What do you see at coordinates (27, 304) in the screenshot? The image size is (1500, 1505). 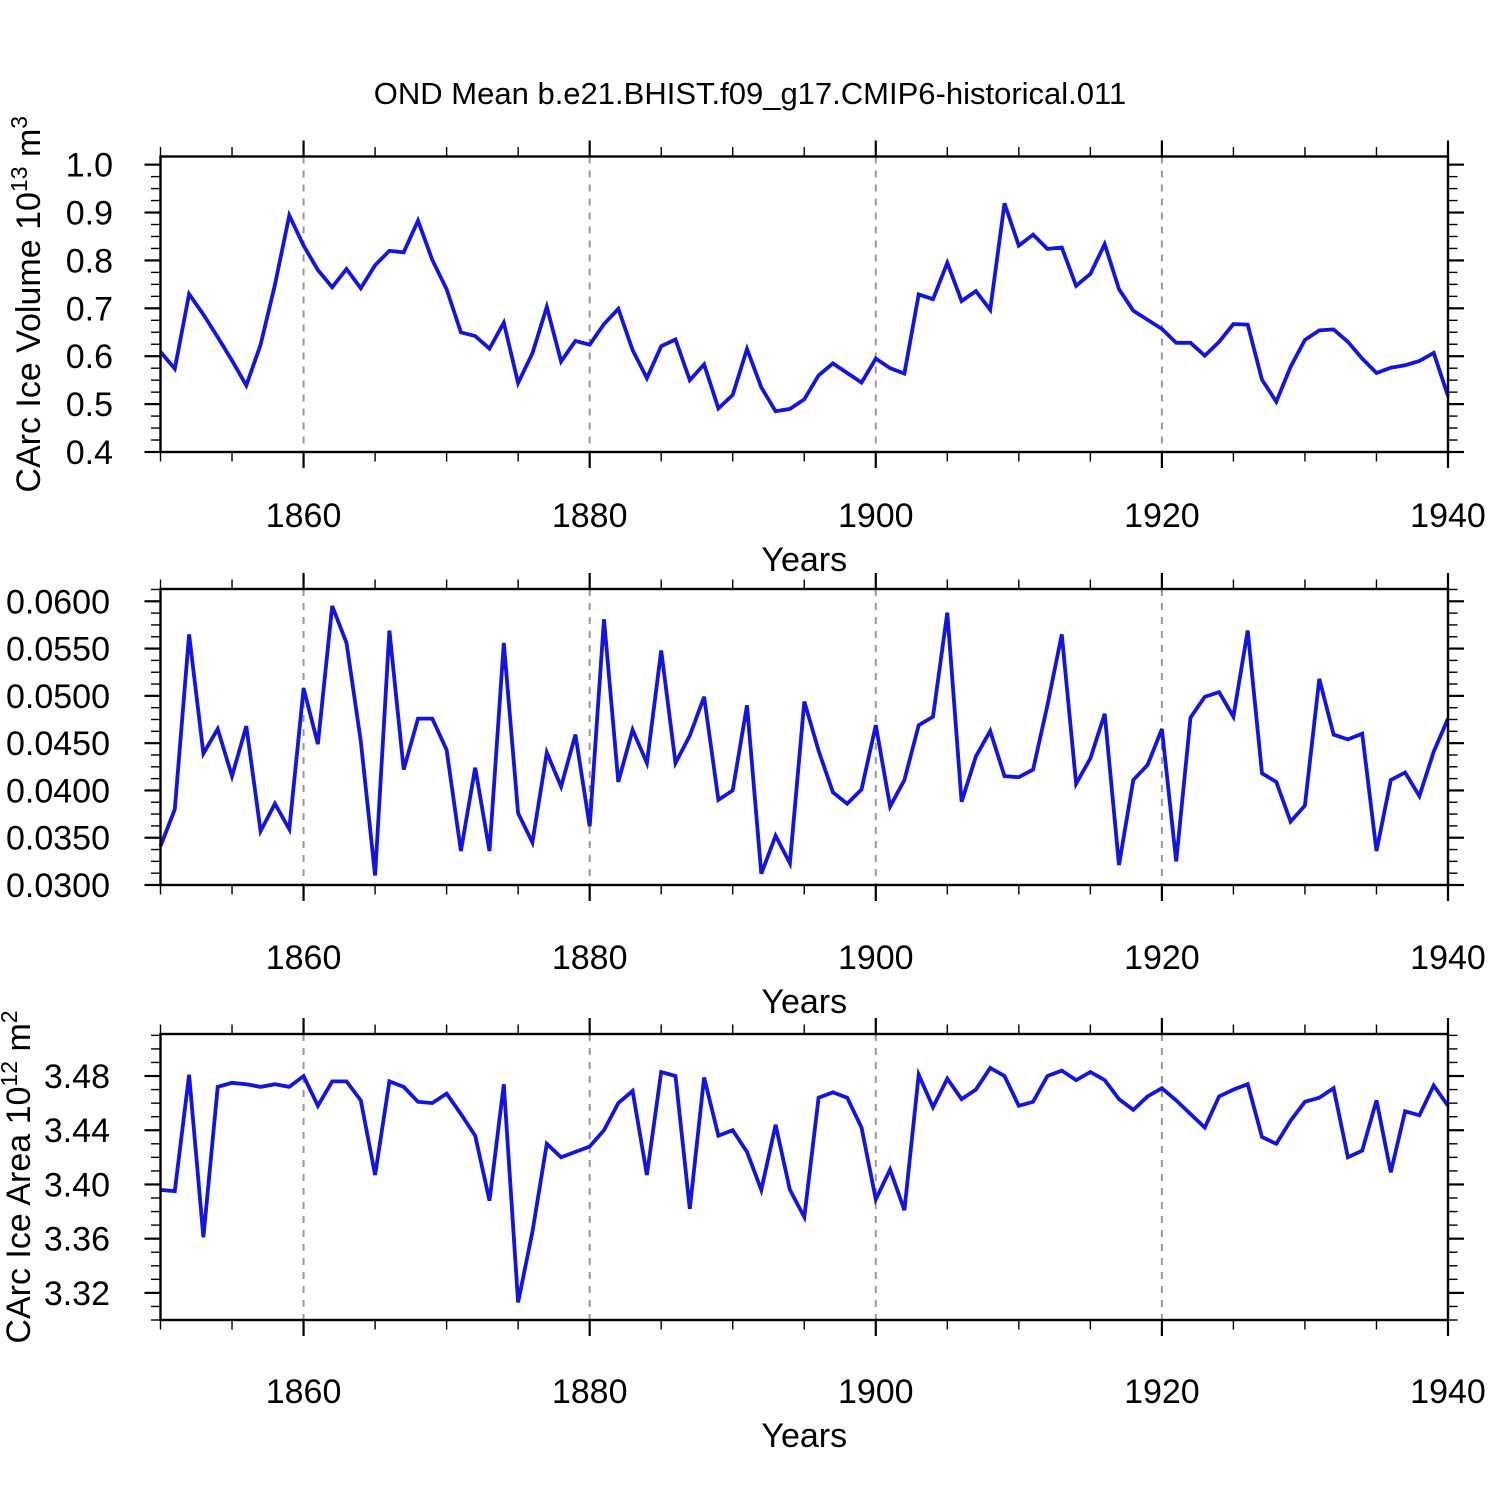 I see `ice-volume-y-axis-title: CArc Ice Volume 1013 m3` at bounding box center [27, 304].